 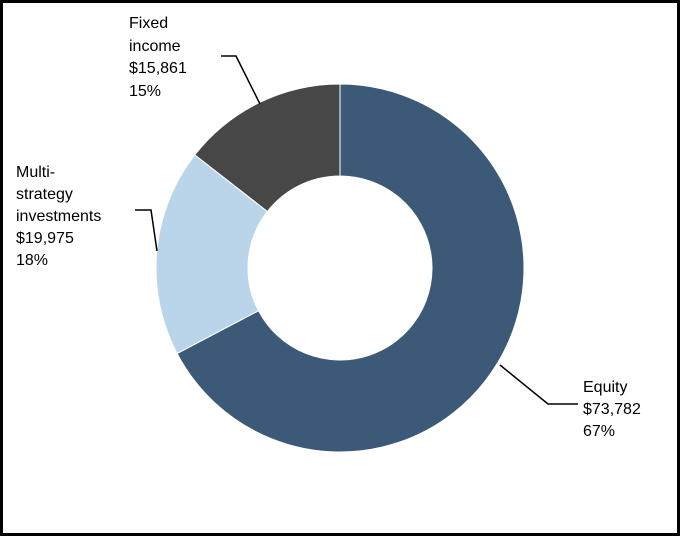 I want to click on slice-multi-strategy-investments, so click(x=212, y=254).